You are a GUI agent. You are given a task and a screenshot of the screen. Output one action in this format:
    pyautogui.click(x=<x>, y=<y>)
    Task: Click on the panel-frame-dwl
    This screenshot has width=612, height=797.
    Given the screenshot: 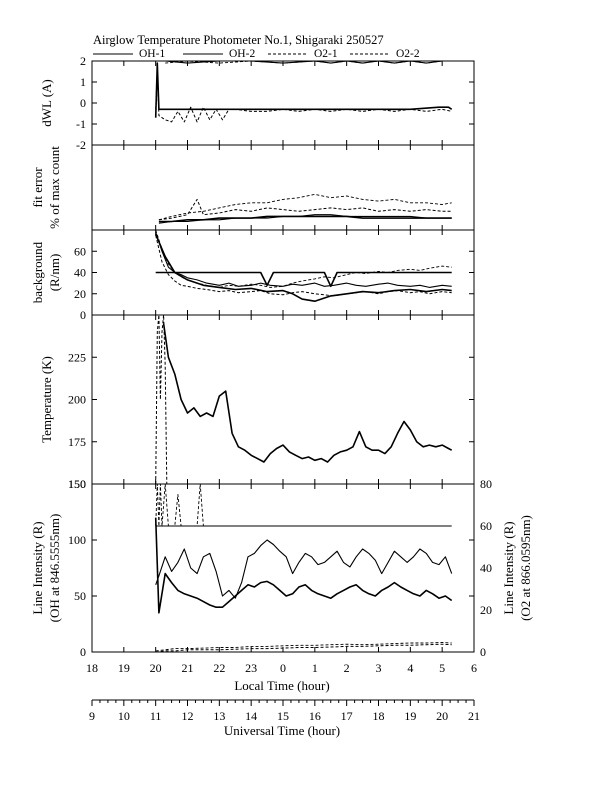 What is the action you would take?
    pyautogui.click(x=283, y=103)
    